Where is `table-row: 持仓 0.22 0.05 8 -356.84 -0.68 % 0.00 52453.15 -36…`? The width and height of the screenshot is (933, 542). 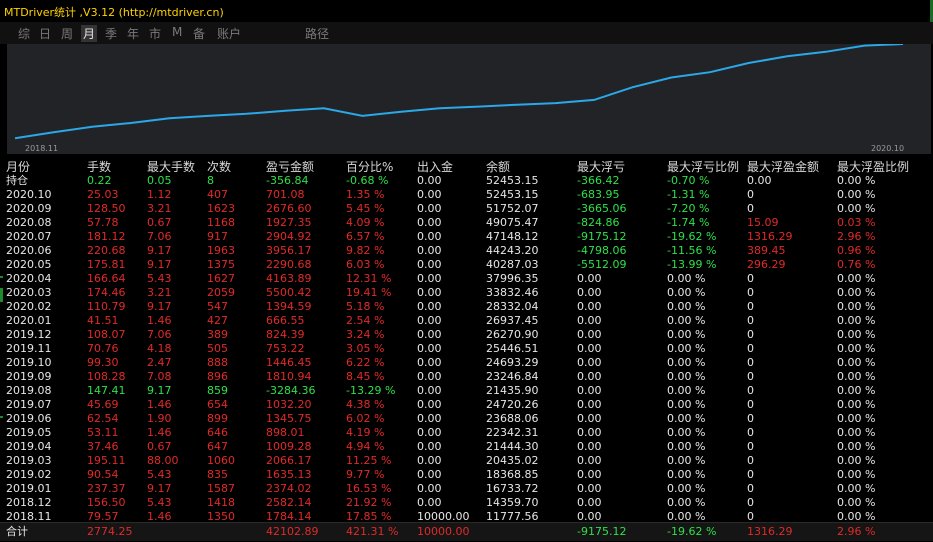
table-row: 持仓 0.22 0.05 8 -356.84 -0.68 % 0.00 52453.15 -36… is located at coordinates (466, 181).